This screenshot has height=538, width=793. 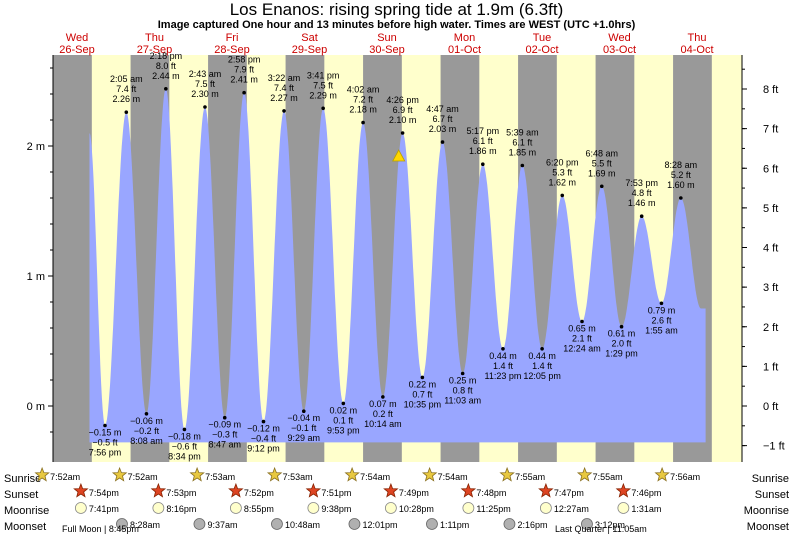 I want to click on moonset-time: 8:28am, so click(x=145, y=525).